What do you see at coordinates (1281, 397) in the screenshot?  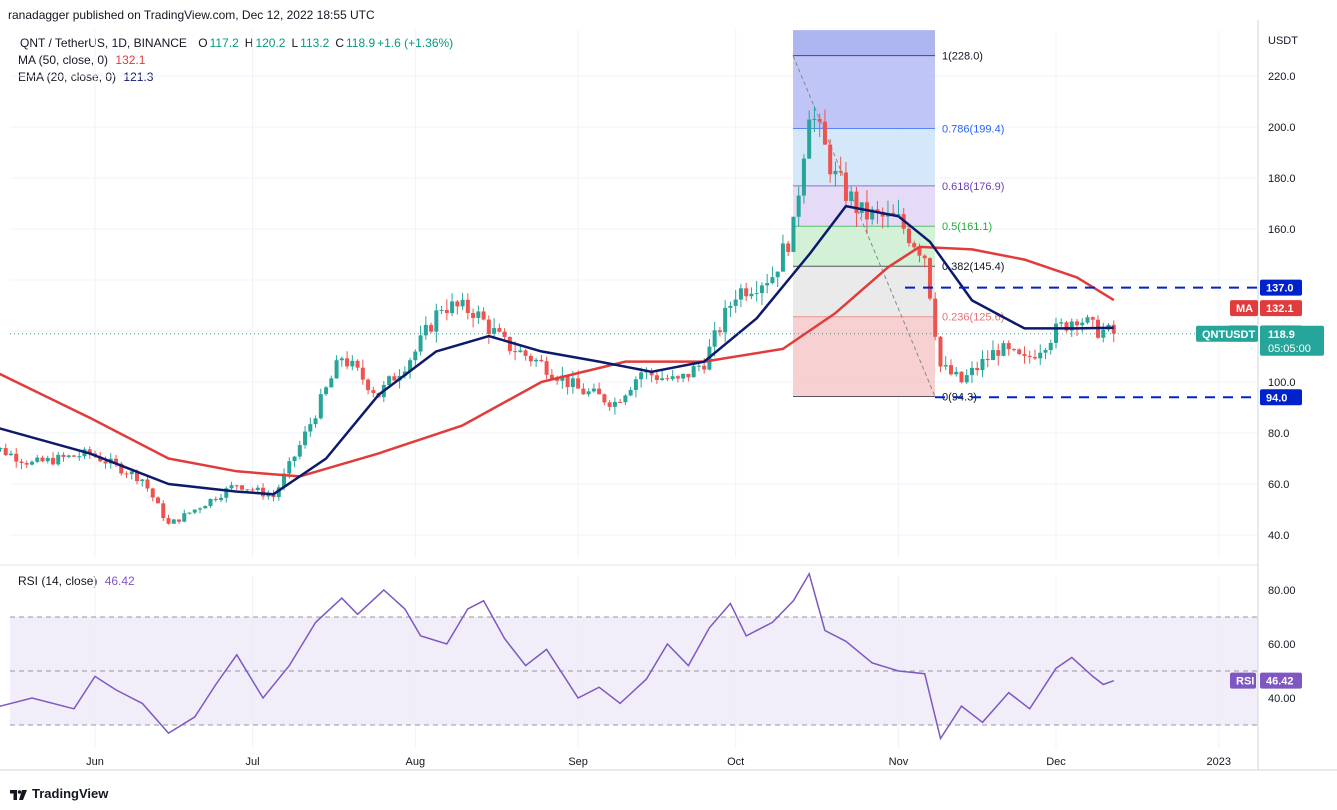 I see `support-price-tag-group: 94.0` at bounding box center [1281, 397].